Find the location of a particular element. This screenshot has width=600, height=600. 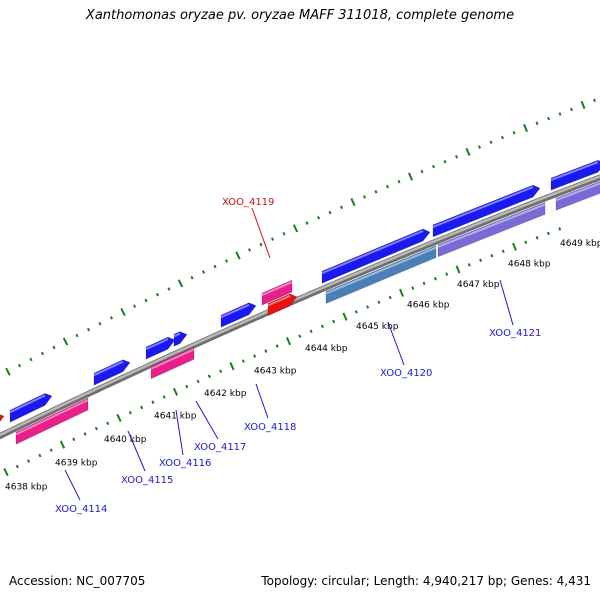

scale-label: 4638 kbp is located at coordinates (26, 488).